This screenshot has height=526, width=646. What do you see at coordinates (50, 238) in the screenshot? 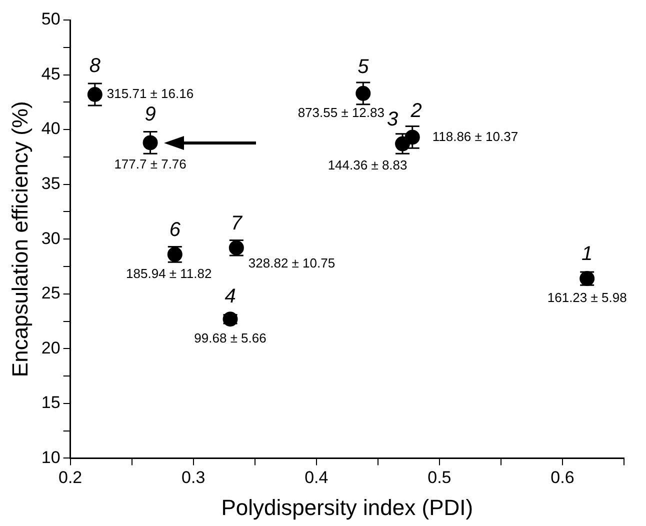
I see `y-tick-label: 30` at bounding box center [50, 238].